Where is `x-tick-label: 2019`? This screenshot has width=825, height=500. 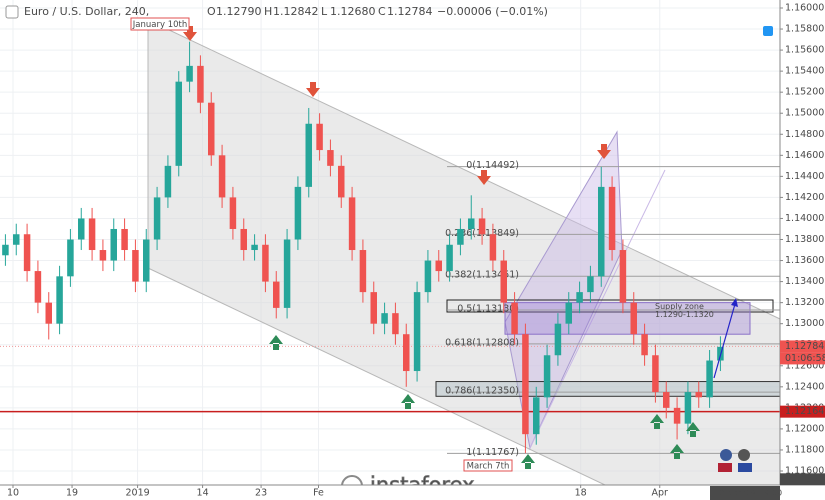
x-tick-label: 2019 is located at coordinates (137, 493).